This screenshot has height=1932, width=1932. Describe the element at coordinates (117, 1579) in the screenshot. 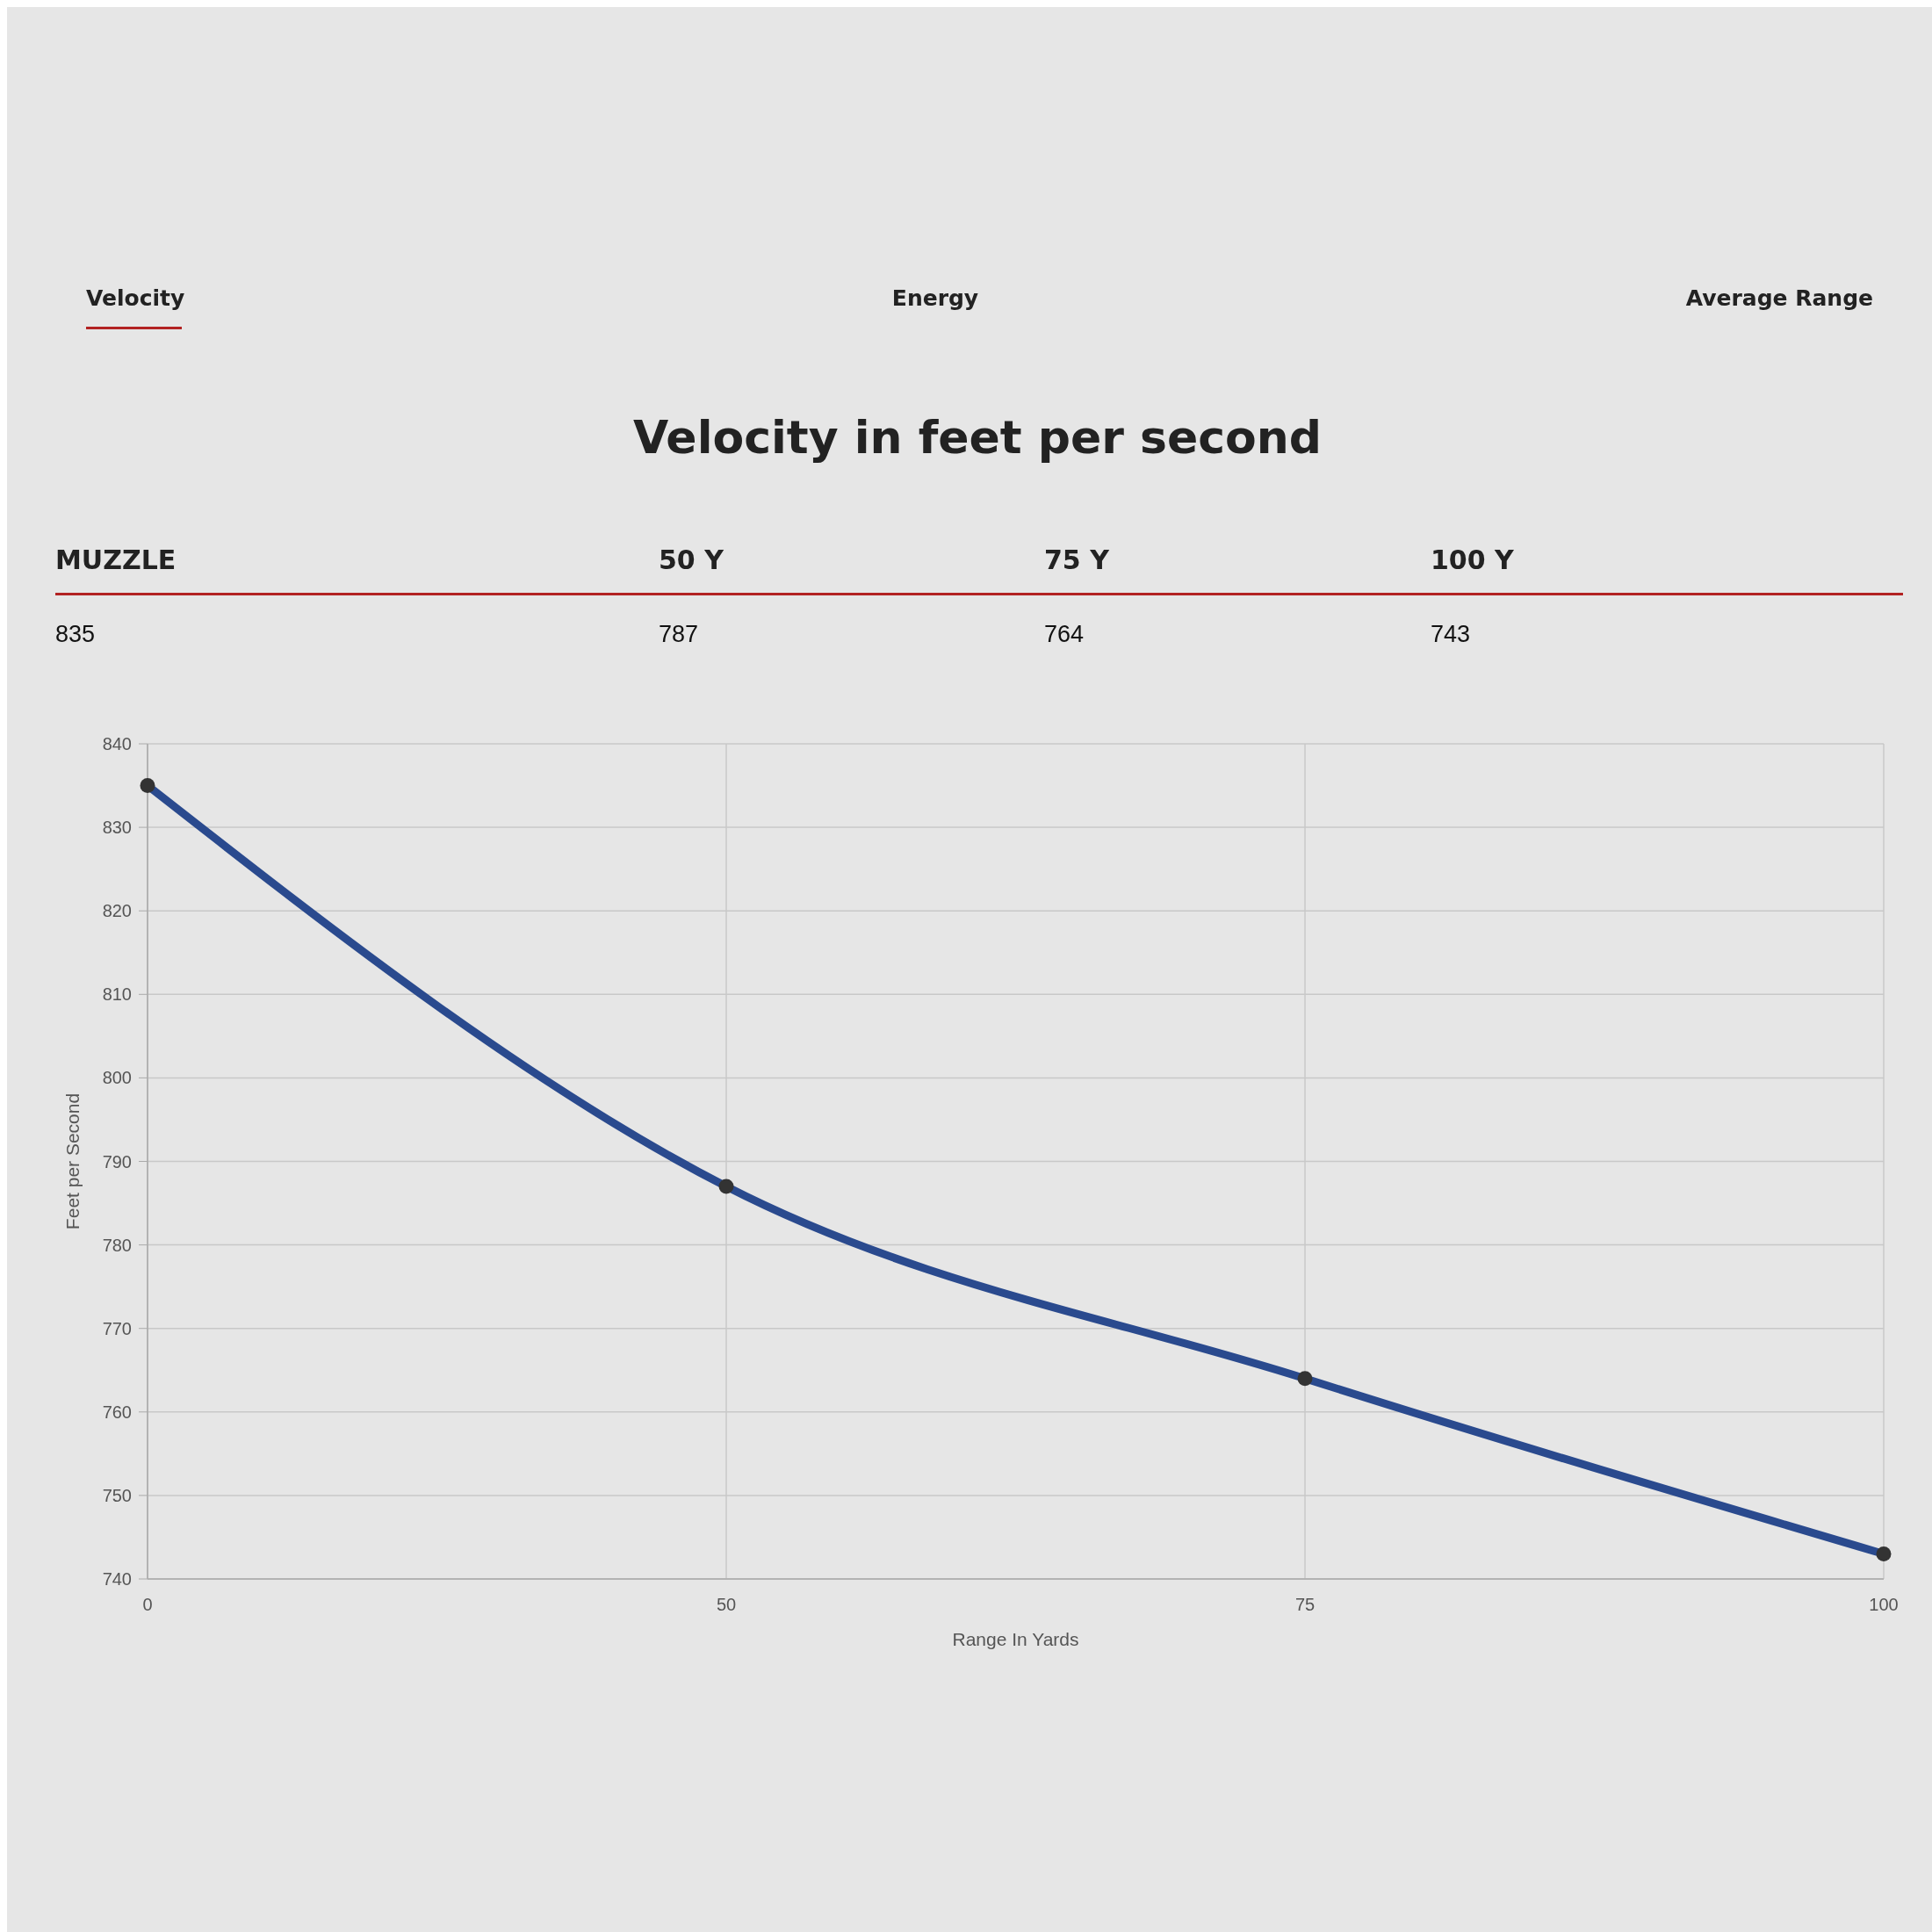

I see `y-tick-label: 740` at that location.